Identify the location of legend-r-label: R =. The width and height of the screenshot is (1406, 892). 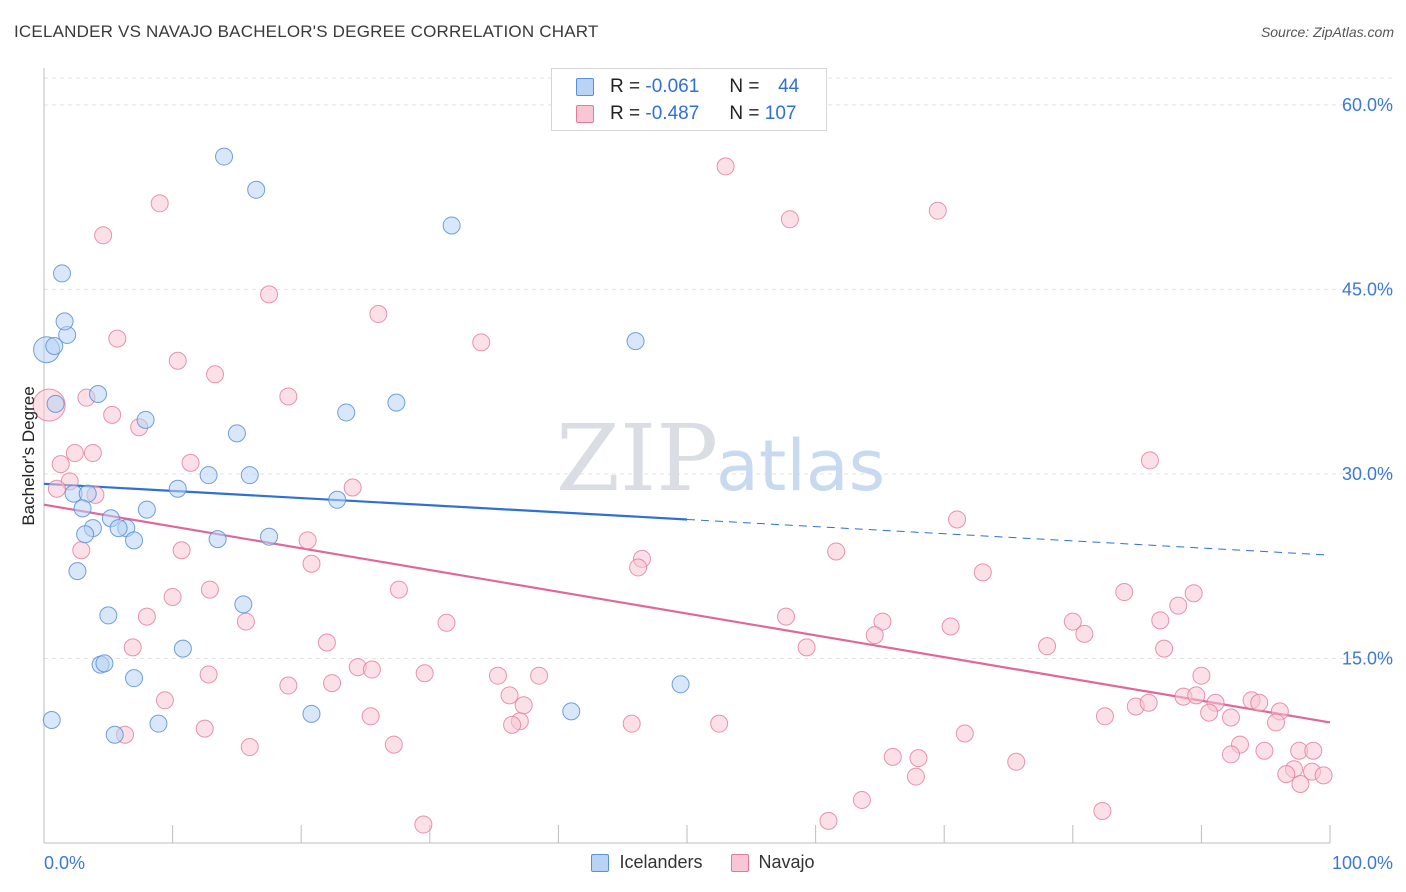
(625, 113).